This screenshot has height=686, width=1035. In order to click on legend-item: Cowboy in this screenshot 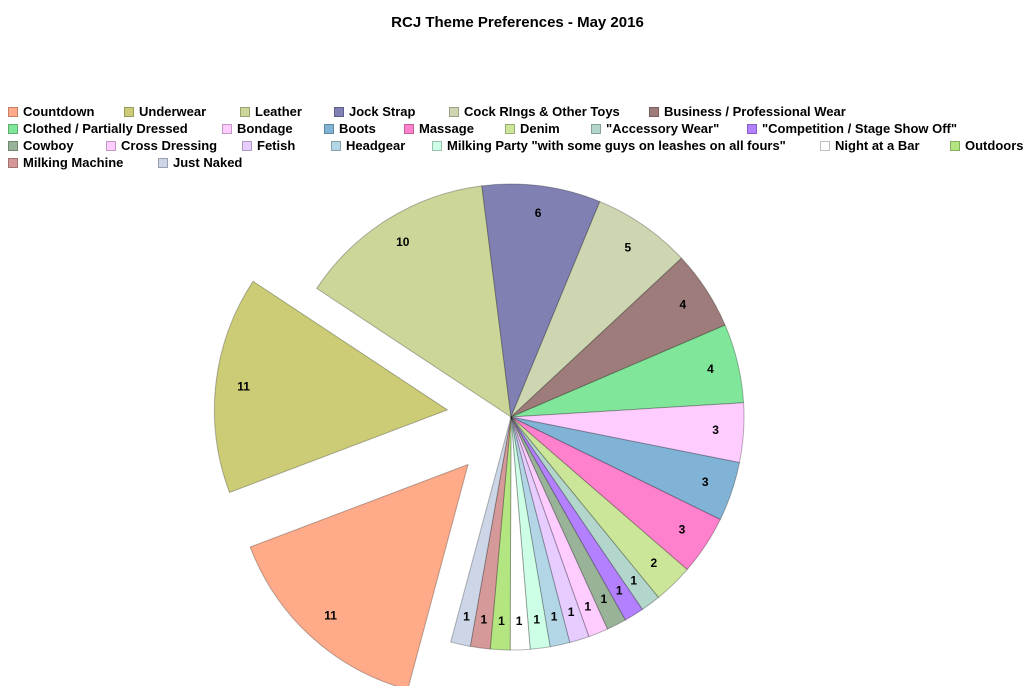, I will do `click(41, 145)`.